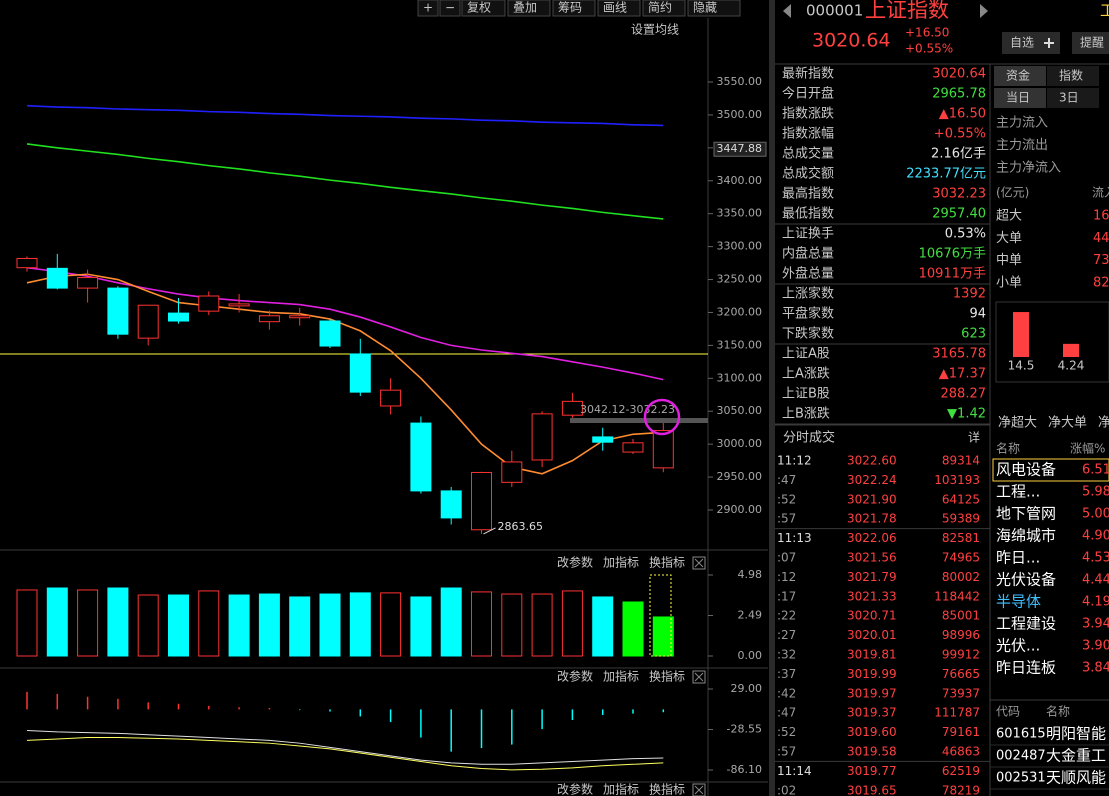  I want to click on stat-value: 2965.78, so click(959, 94).